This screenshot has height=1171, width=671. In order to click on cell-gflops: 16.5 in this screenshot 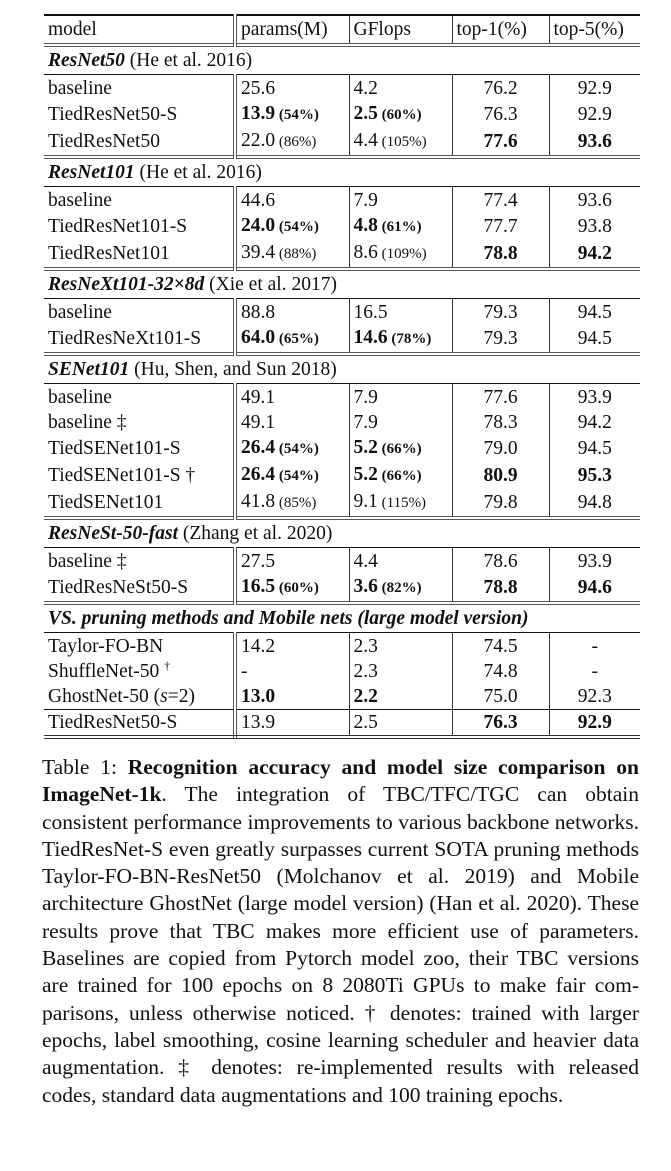, I will do `click(401, 311)`.